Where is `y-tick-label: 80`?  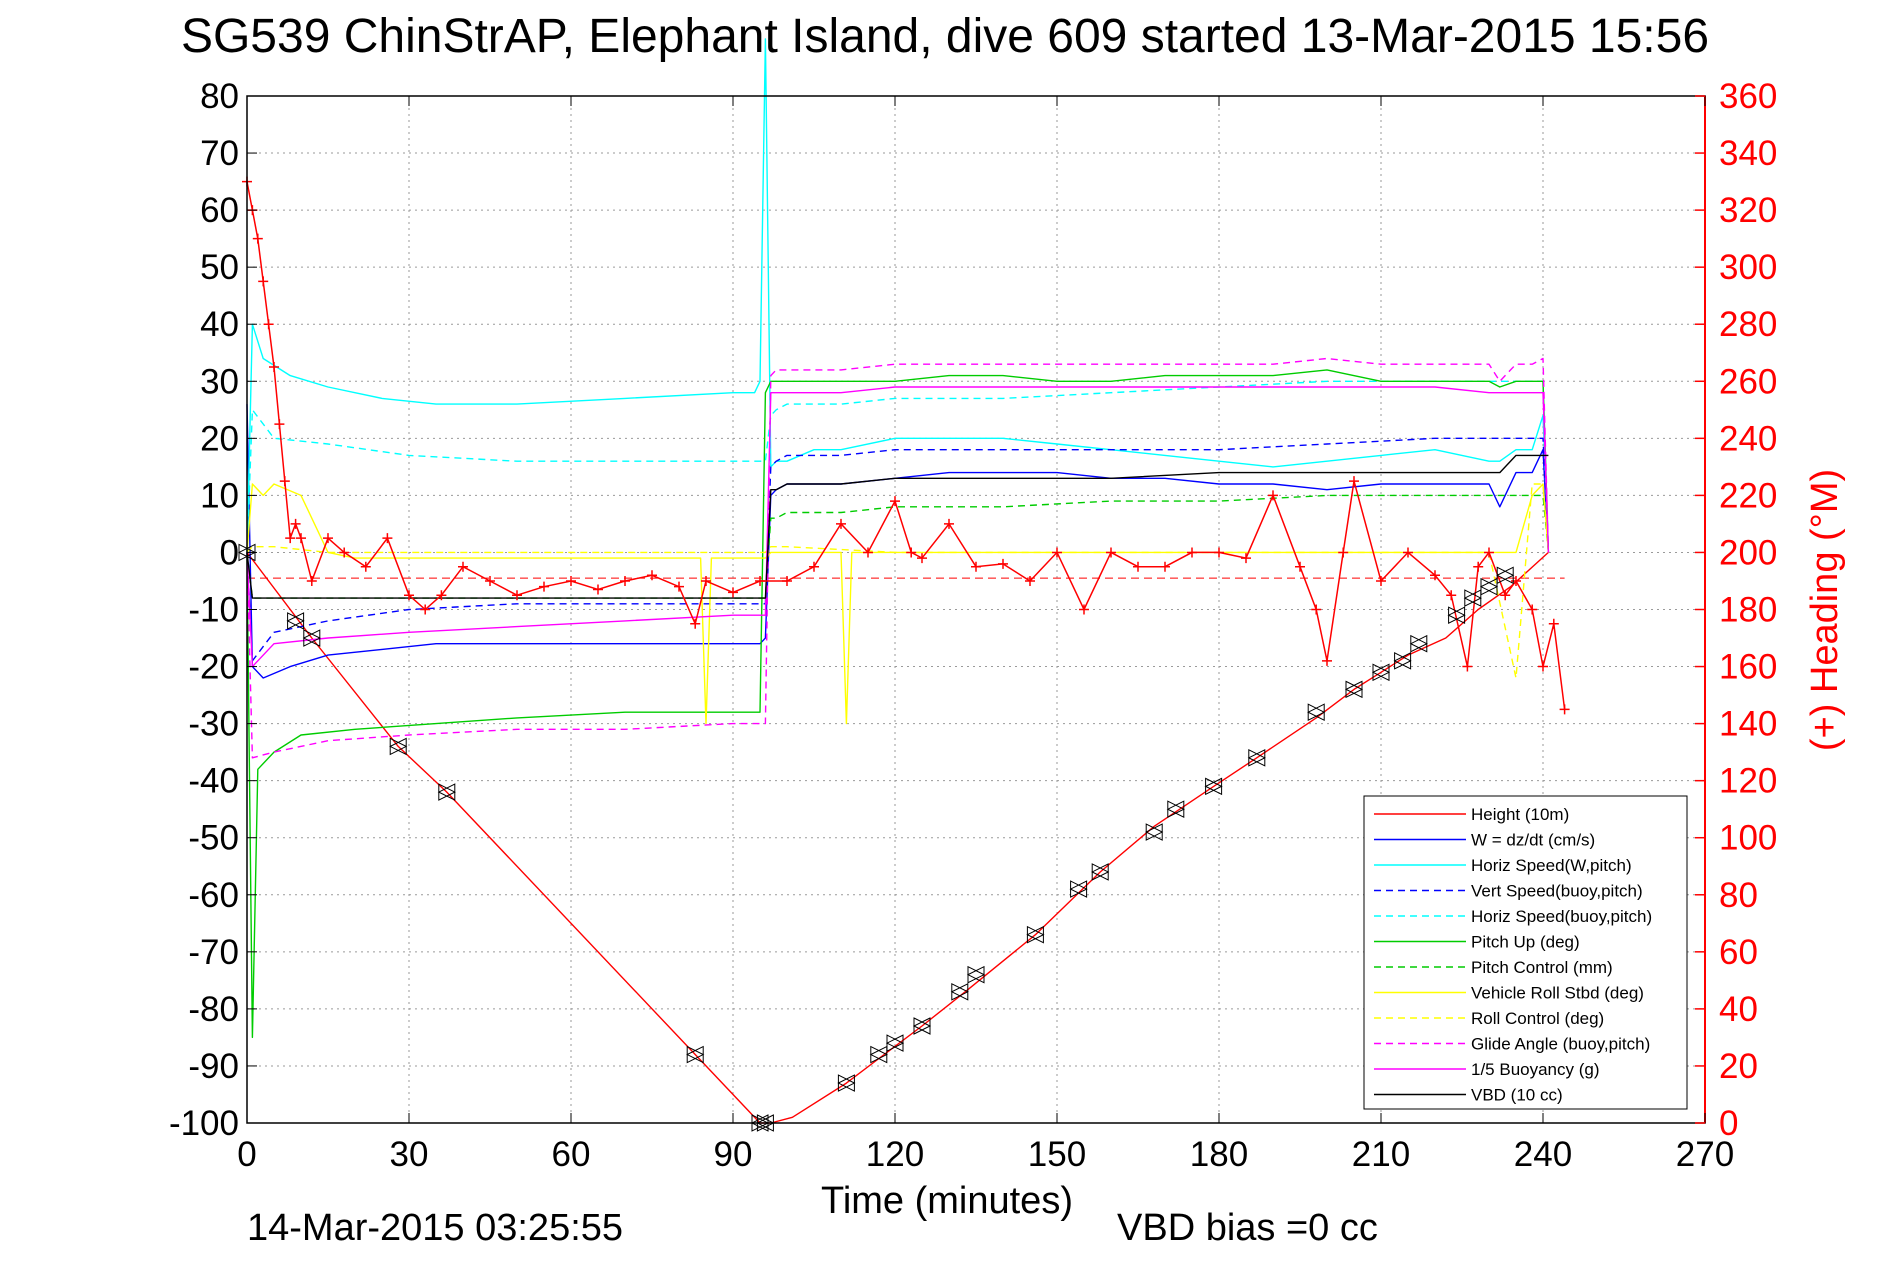
y-tick-label: 80 is located at coordinates (219, 96).